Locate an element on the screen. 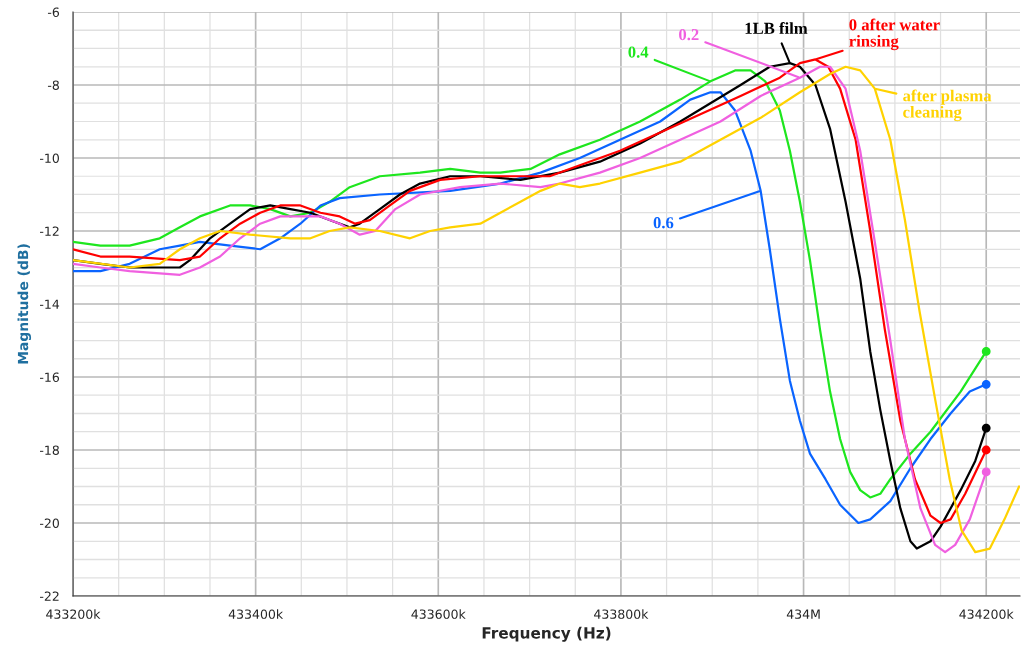 This screenshot has width=1026, height=650. legend-label: after plasma cleaning is located at coordinates (947, 105).